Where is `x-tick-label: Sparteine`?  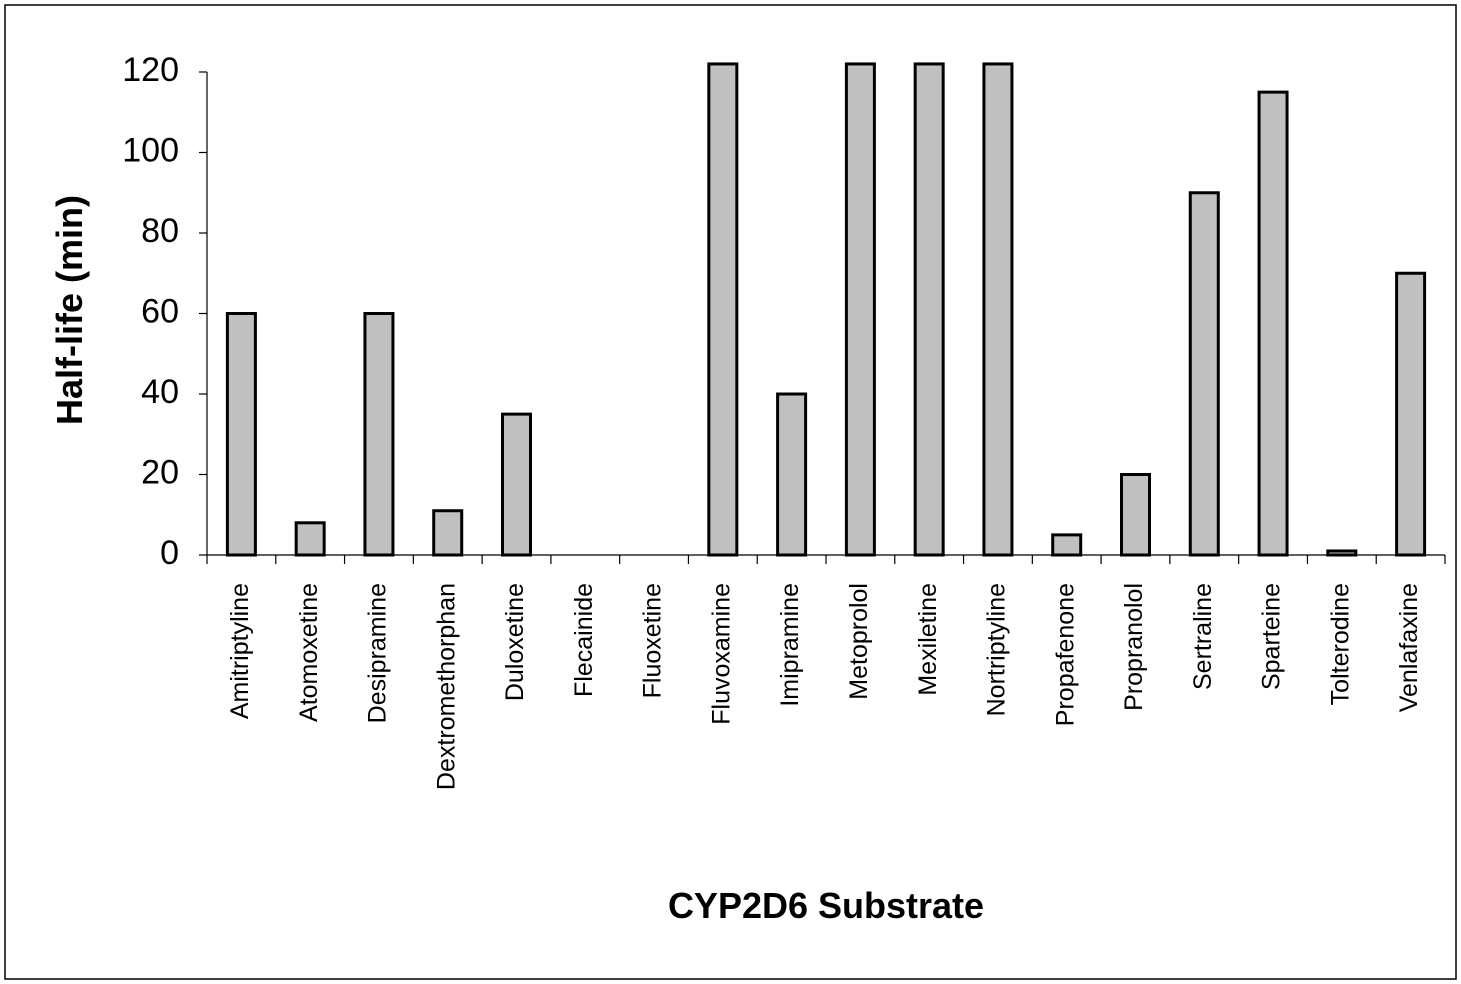
x-tick-label: Sparteine is located at coordinates (1272, 636).